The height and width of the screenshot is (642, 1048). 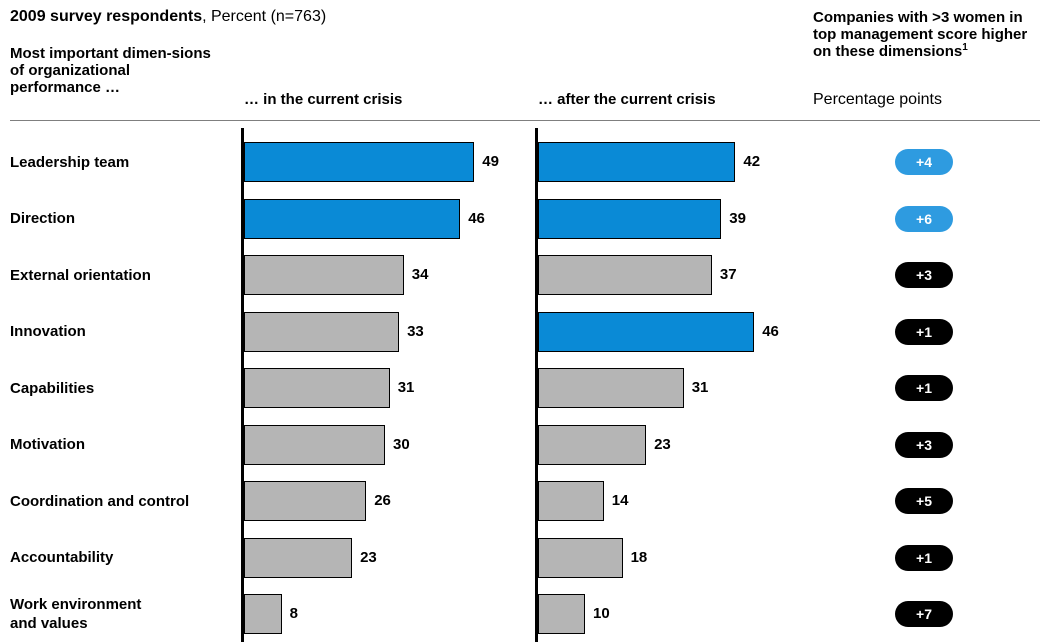 What do you see at coordinates (122, 218) in the screenshot?
I see `row-label: Direction` at bounding box center [122, 218].